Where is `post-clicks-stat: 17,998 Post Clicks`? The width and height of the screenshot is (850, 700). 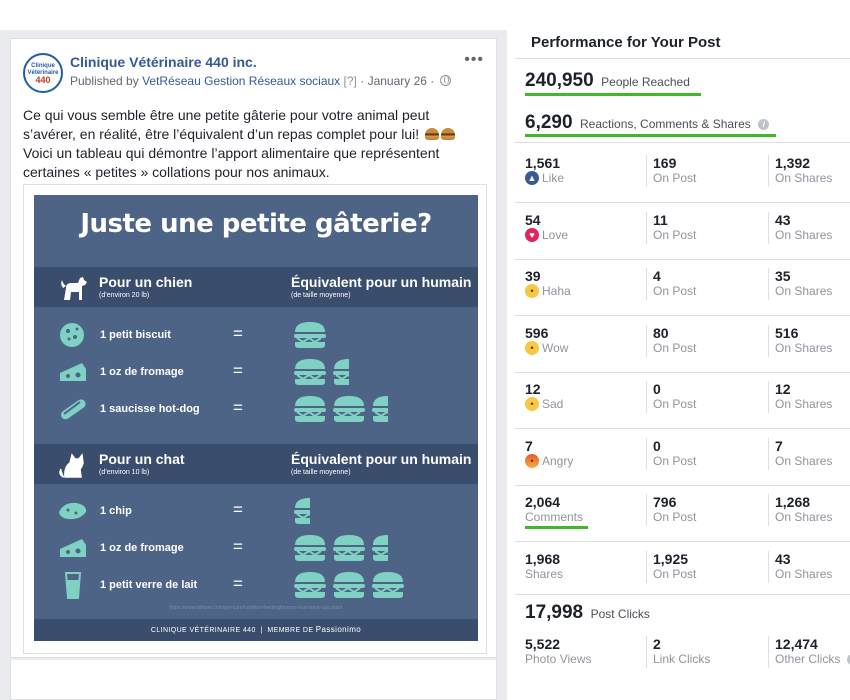 post-clicks-stat: 17,998 Post Clicks is located at coordinates (587, 613).